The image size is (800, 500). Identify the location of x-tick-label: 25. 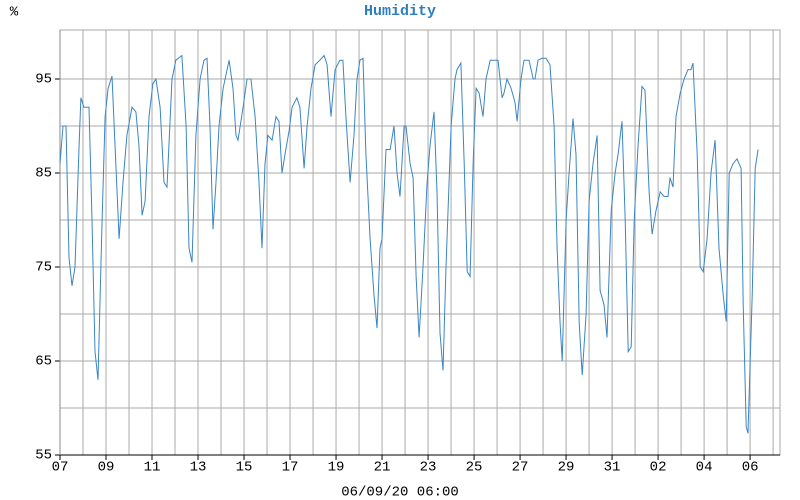
(474, 468).